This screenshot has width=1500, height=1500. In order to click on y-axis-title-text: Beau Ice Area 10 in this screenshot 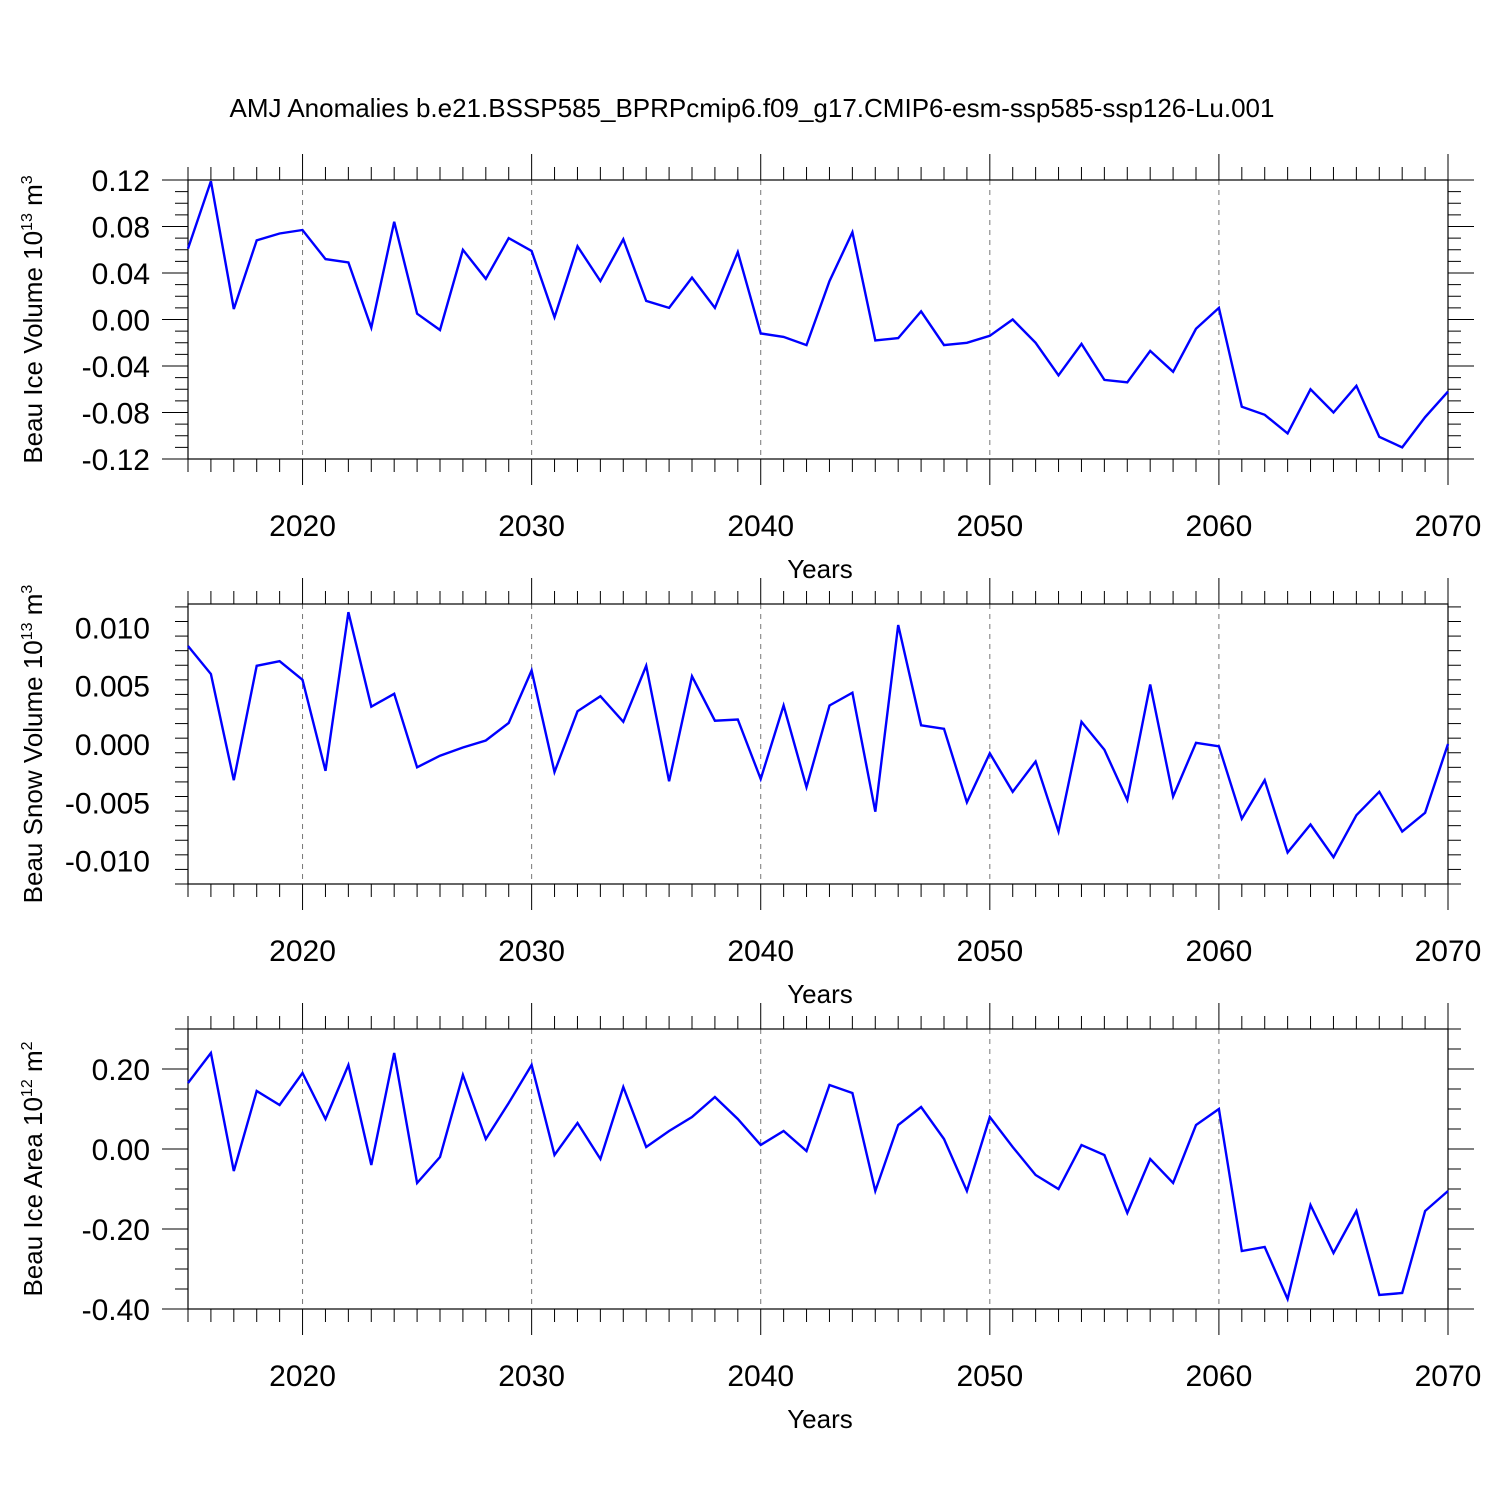, I will do `click(33, 1196)`.